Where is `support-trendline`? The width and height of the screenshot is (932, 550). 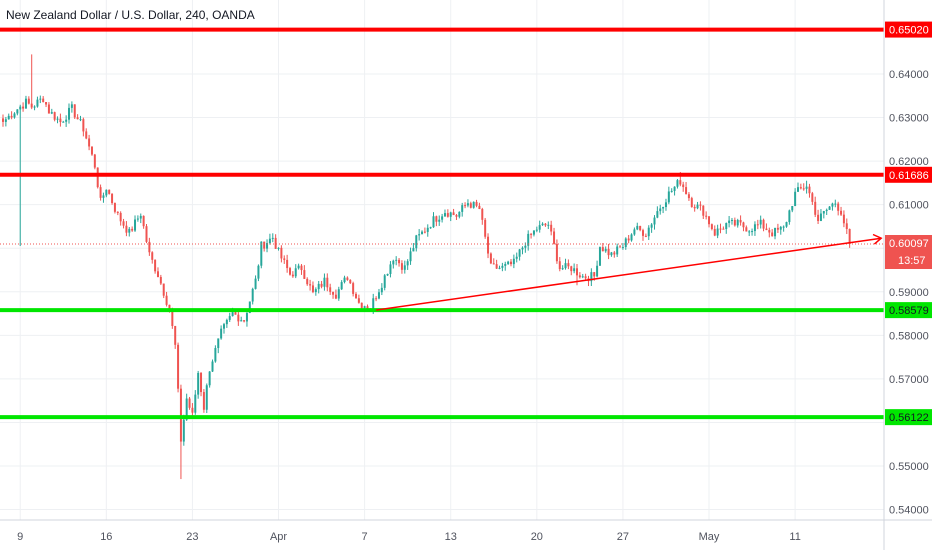
support-trendline is located at coordinates (628, 274).